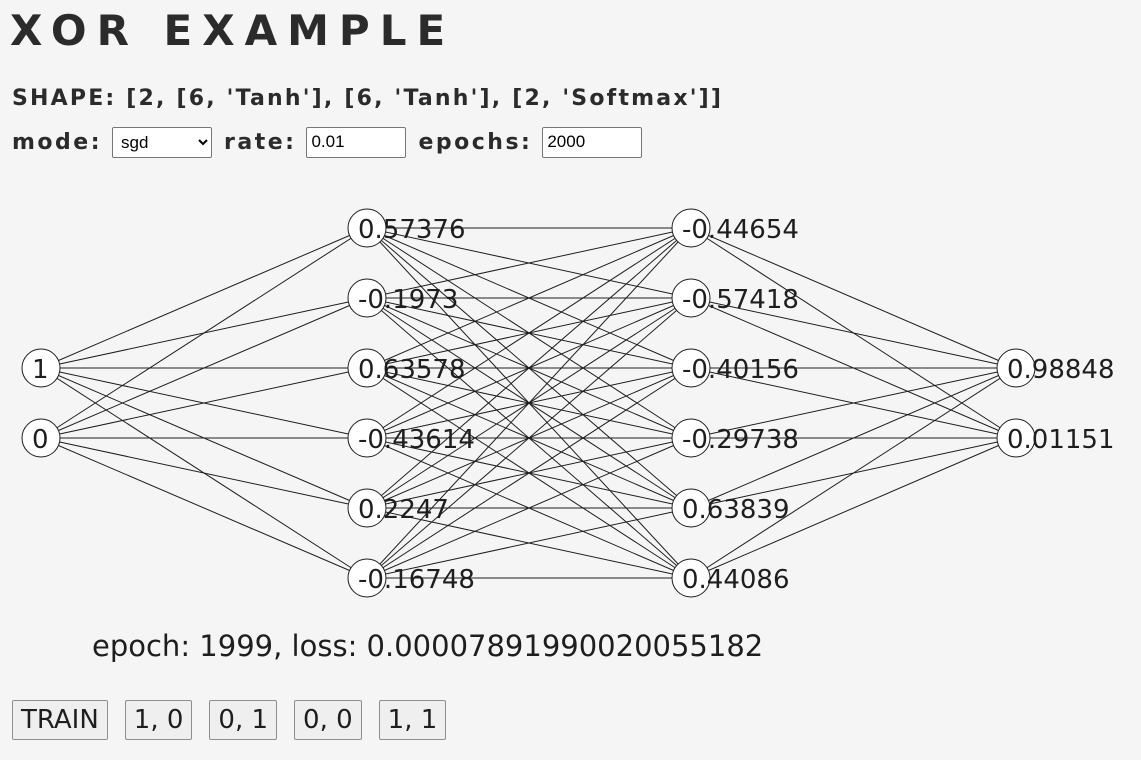  What do you see at coordinates (412, 230) in the screenshot?
I see `neuron-value: 0.57376` at bounding box center [412, 230].